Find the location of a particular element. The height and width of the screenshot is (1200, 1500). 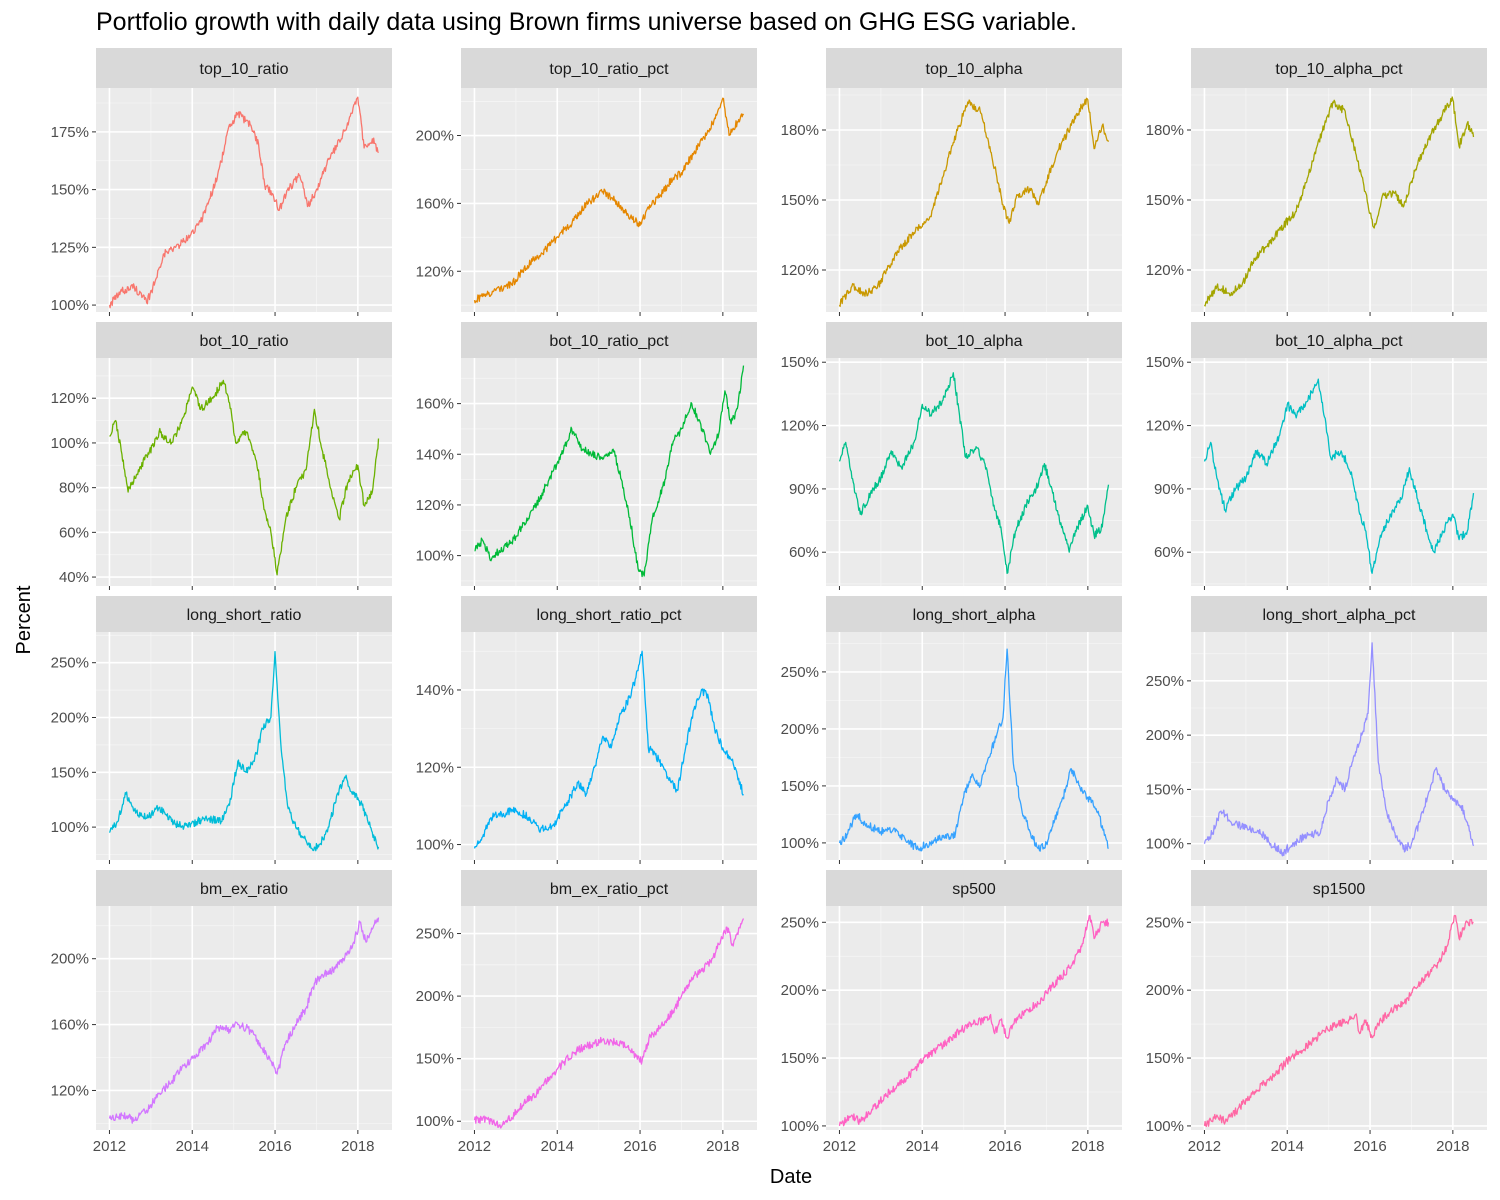

y-axis-title: Percent is located at coordinates (24, 619).